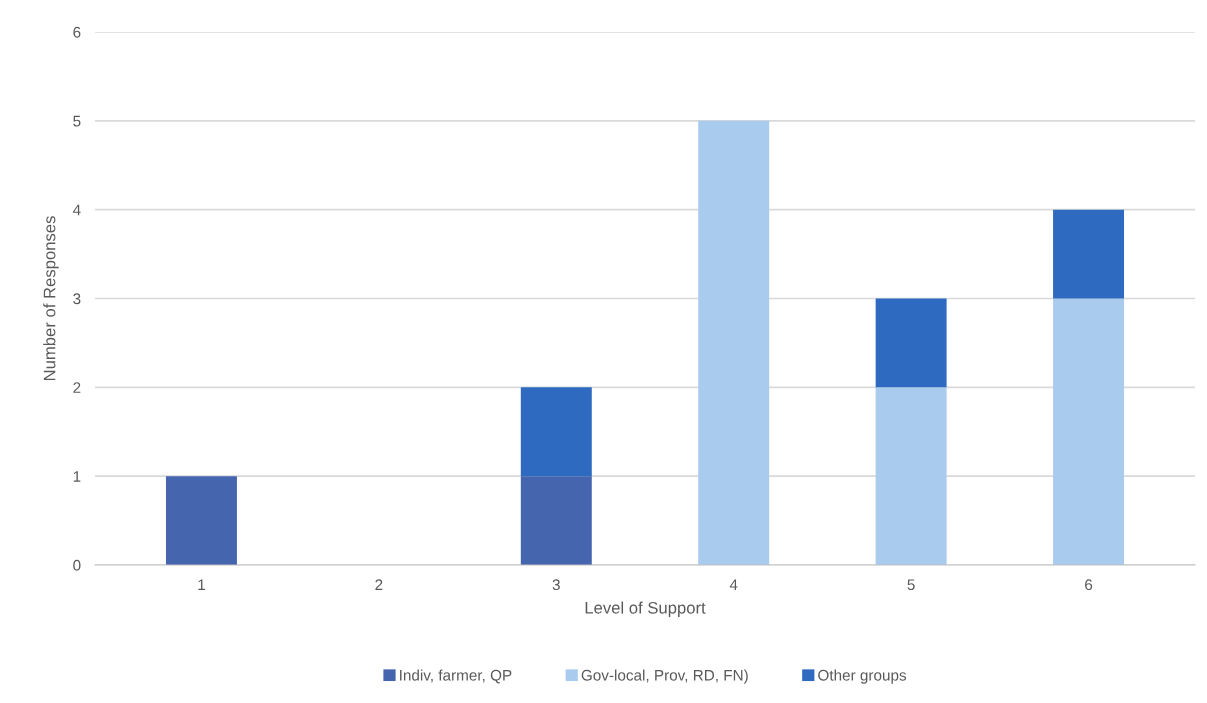  I want to click on x-tick-label: 6, so click(1089, 585).